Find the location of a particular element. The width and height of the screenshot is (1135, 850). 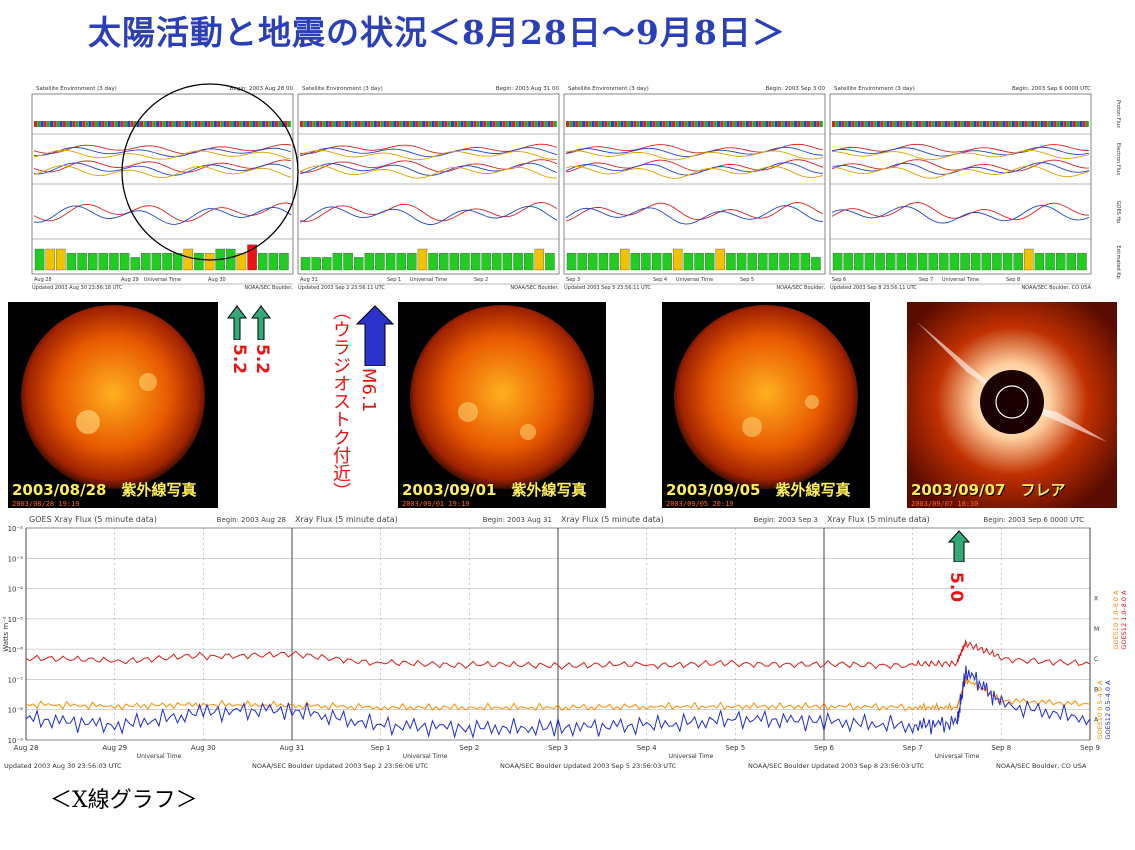

x-tick-label: Aug 31 is located at coordinates (292, 748).